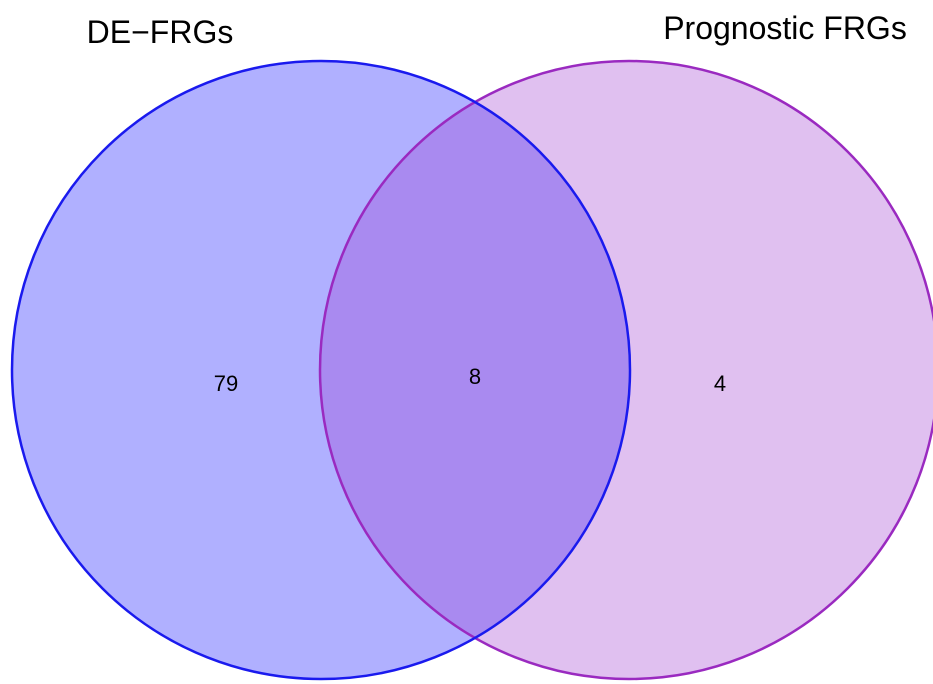 The height and width of the screenshot is (684, 933). What do you see at coordinates (720, 383) in the screenshot?
I see `only-prognostic-frgs-count: 4` at bounding box center [720, 383].